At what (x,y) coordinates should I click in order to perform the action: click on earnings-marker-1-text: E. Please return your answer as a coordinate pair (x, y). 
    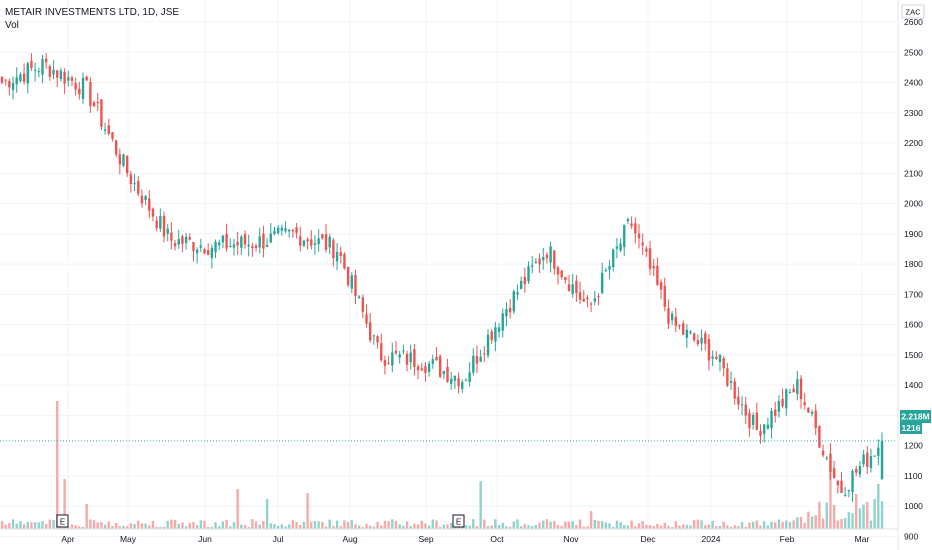
    Looking at the image, I should click on (62, 522).